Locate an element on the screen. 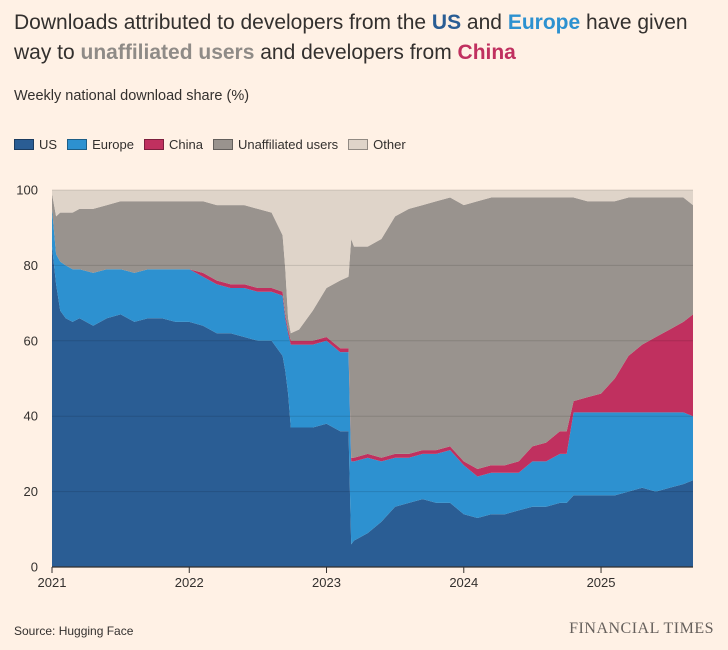 The height and width of the screenshot is (650, 728). x-tick-label: 2025 is located at coordinates (601, 582).